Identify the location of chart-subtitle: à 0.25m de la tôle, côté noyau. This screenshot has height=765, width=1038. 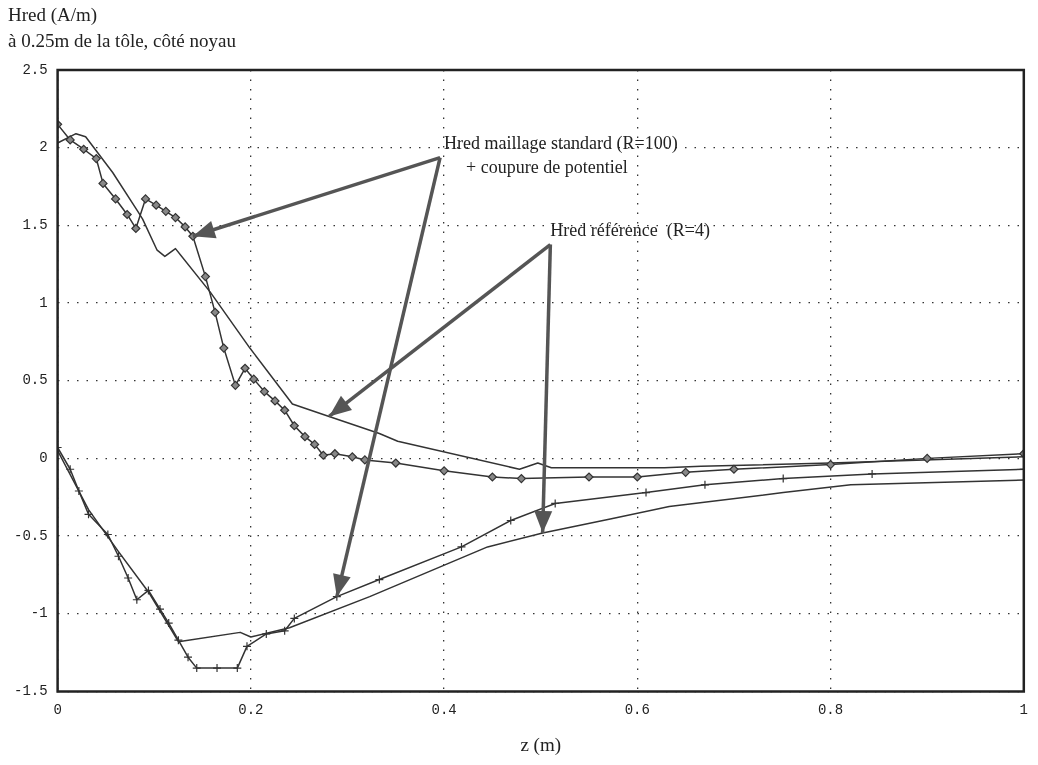
(122, 41).